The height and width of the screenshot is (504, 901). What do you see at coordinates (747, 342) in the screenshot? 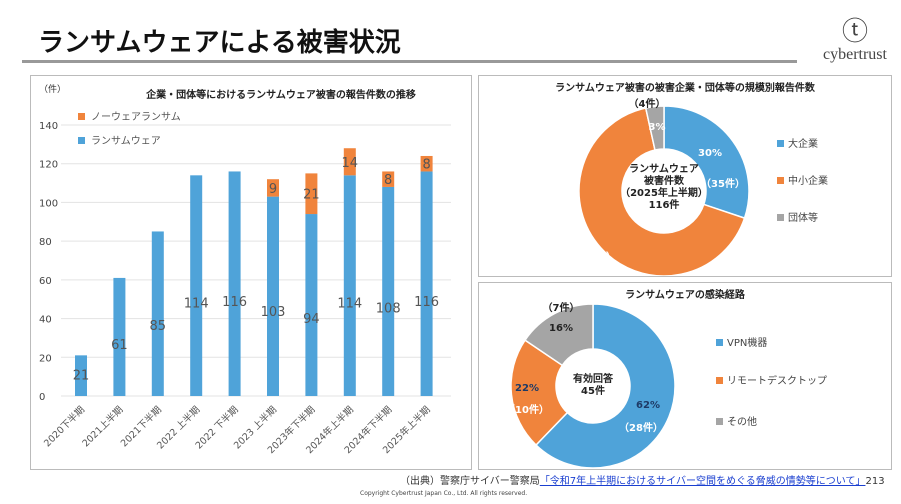
I see `legend-label: VPN機器` at bounding box center [747, 342].